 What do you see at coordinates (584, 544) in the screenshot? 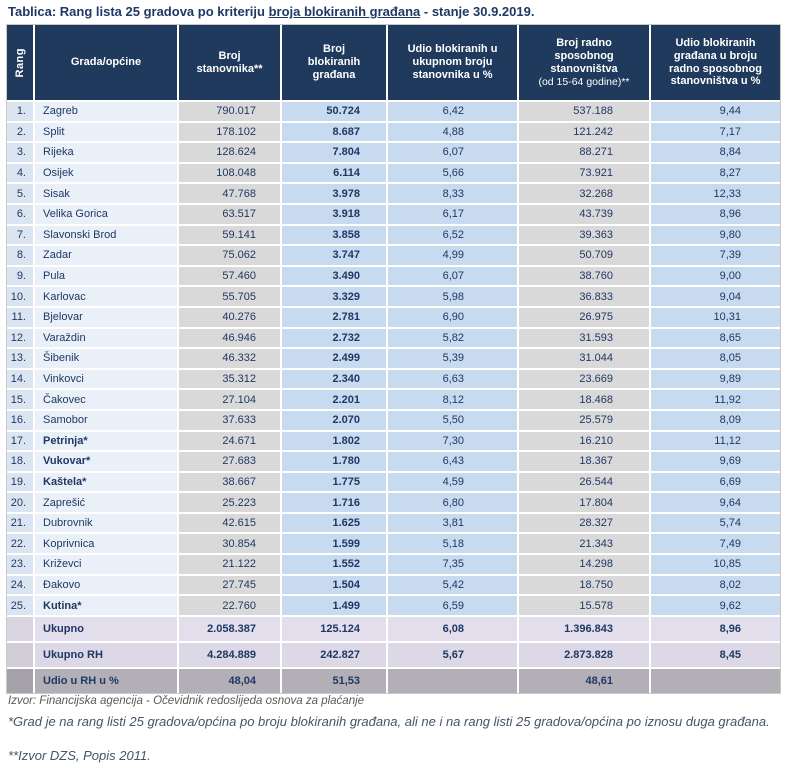
I see `working-age-cell: 21.343` at bounding box center [584, 544].